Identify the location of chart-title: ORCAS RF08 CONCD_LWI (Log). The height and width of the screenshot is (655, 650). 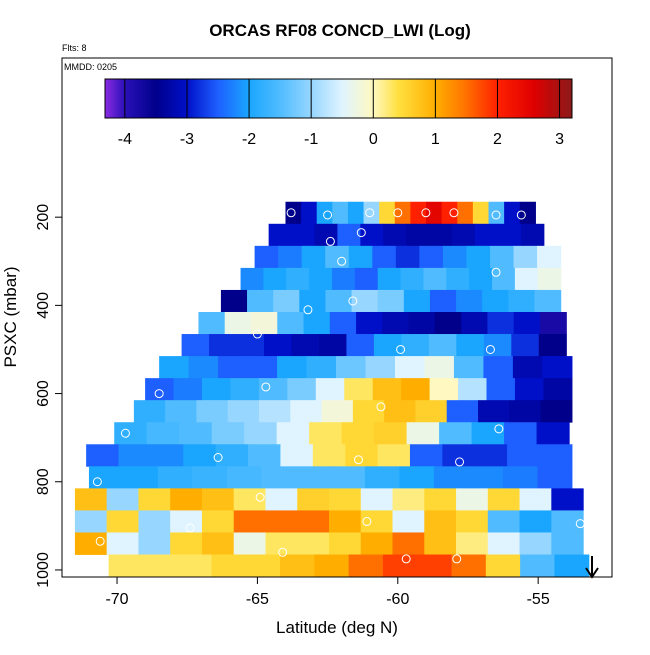
(340, 30).